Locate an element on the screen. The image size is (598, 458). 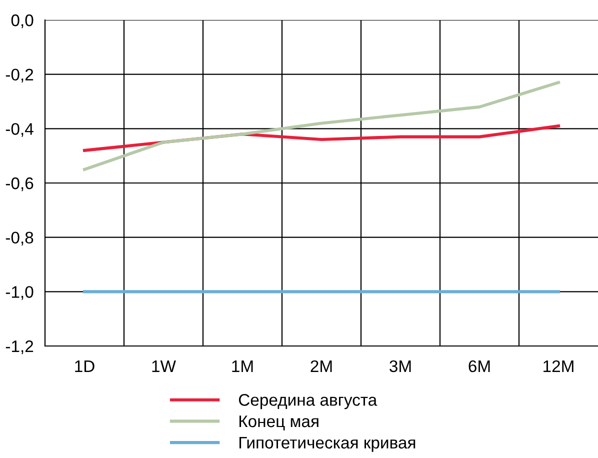
y-tick-label: 0,0 is located at coordinates (22, 21).